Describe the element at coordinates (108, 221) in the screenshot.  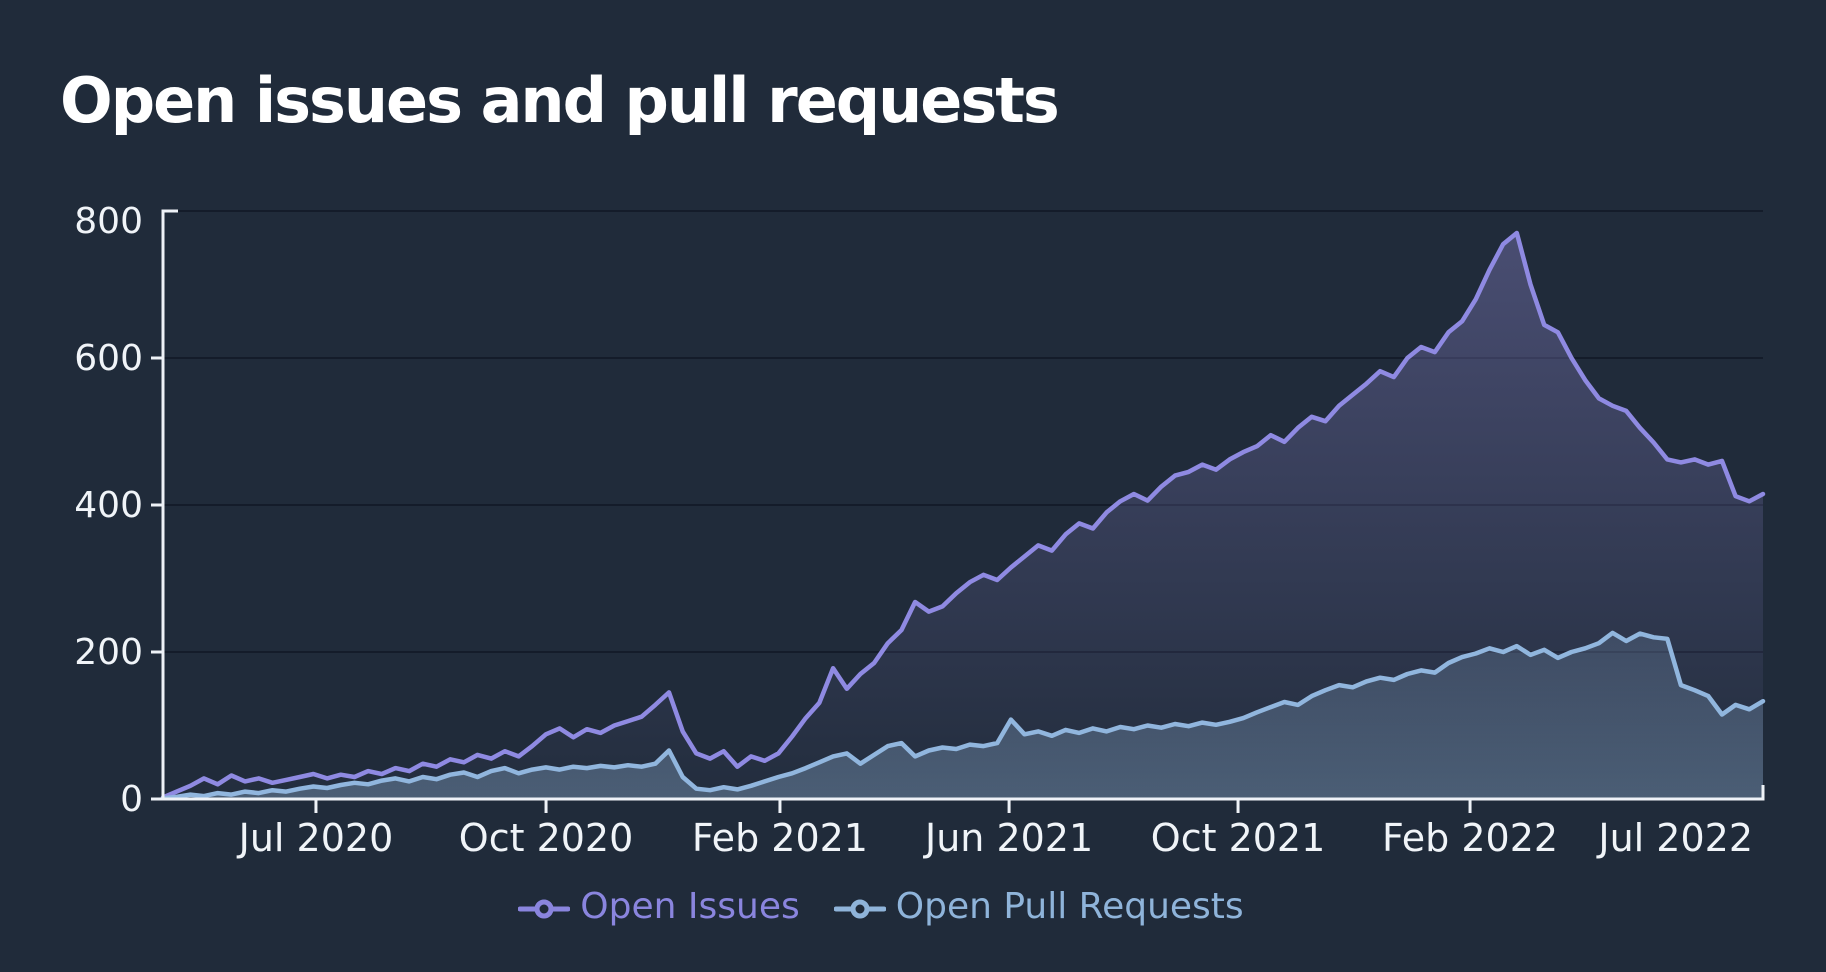
I see `y-axis-tick-label: 800` at that location.